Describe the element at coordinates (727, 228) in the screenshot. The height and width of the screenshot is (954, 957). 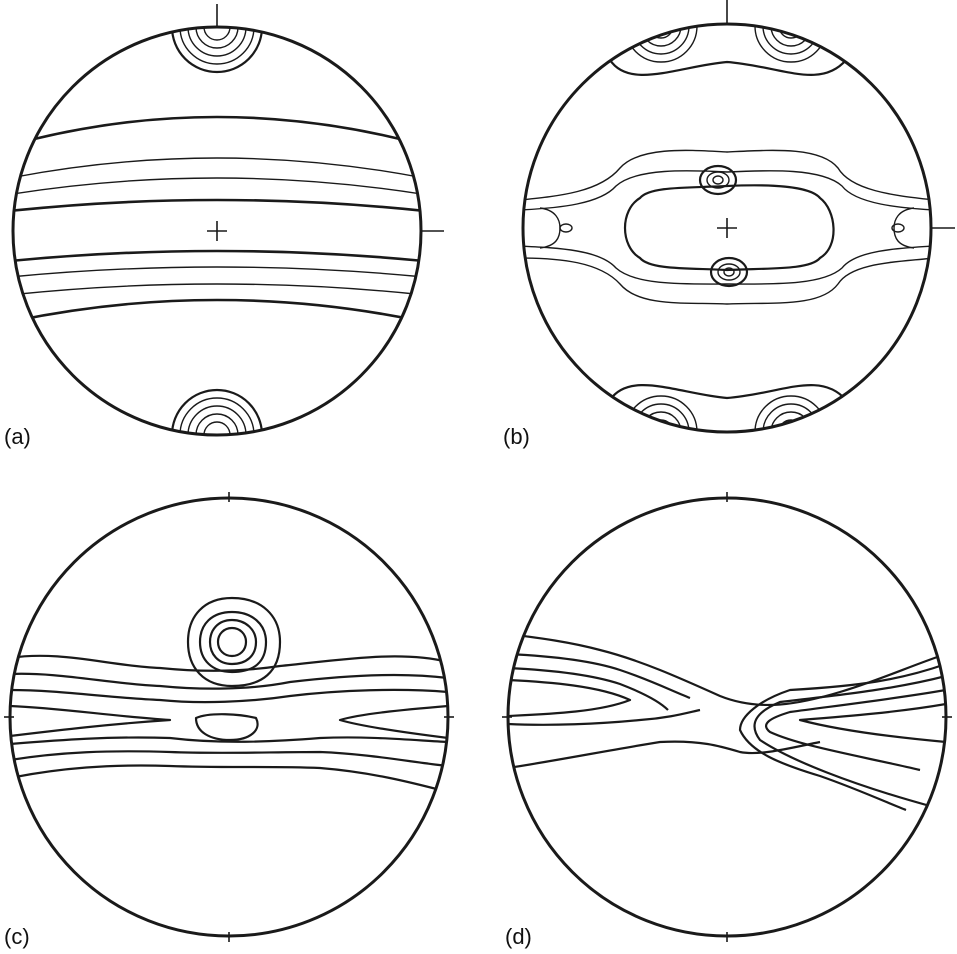
I see `center-mark-b` at that location.